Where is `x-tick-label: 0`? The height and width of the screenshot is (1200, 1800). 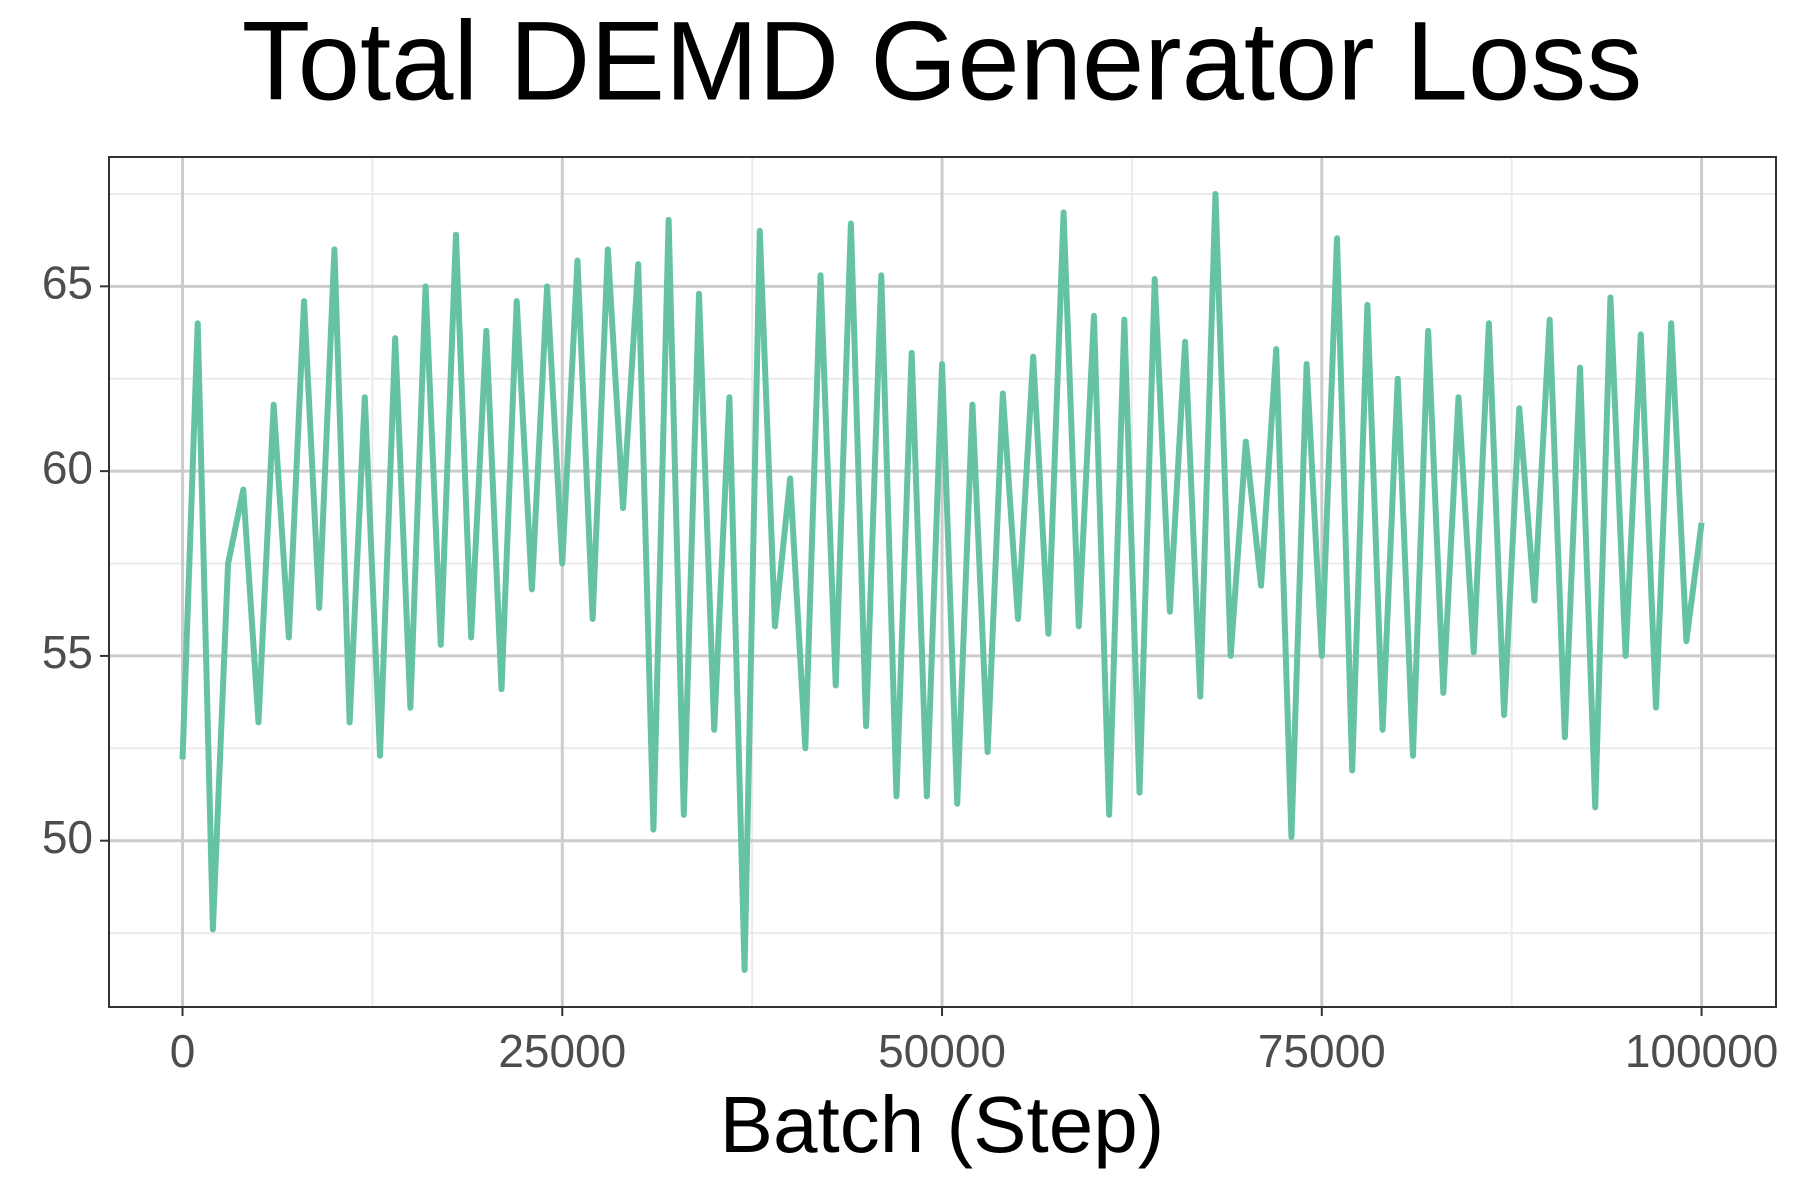 x-tick-label: 0 is located at coordinates (183, 1051).